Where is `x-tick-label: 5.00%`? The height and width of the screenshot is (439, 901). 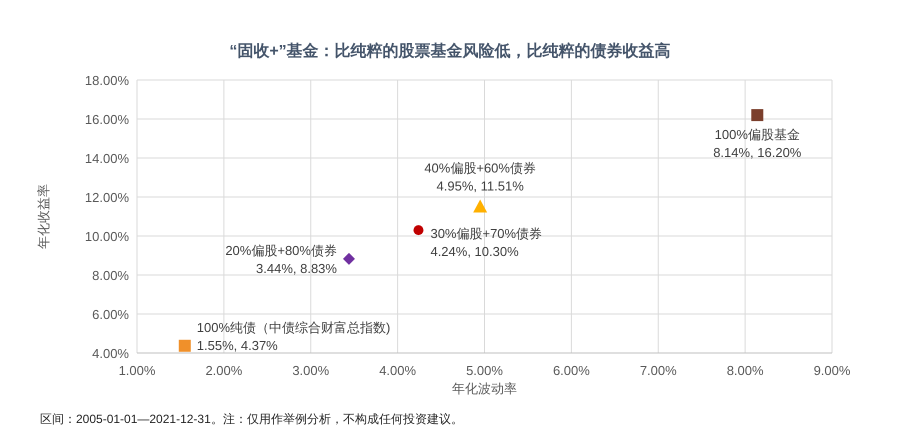 x-tick-label: 5.00% is located at coordinates (485, 370).